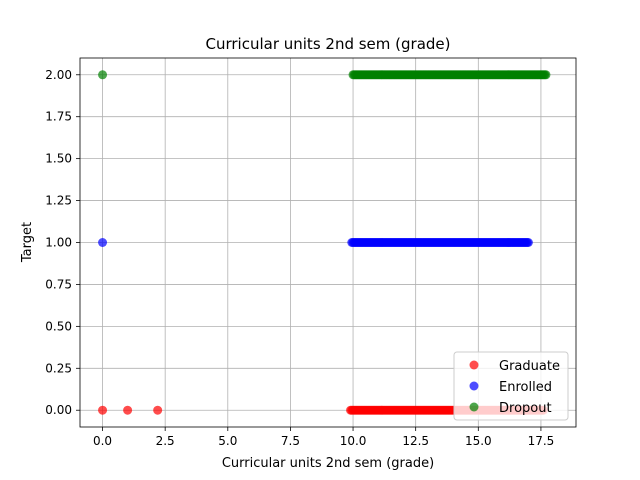  Describe the element at coordinates (474, 407) in the screenshot. I see `legend-marker-dropout` at that location.